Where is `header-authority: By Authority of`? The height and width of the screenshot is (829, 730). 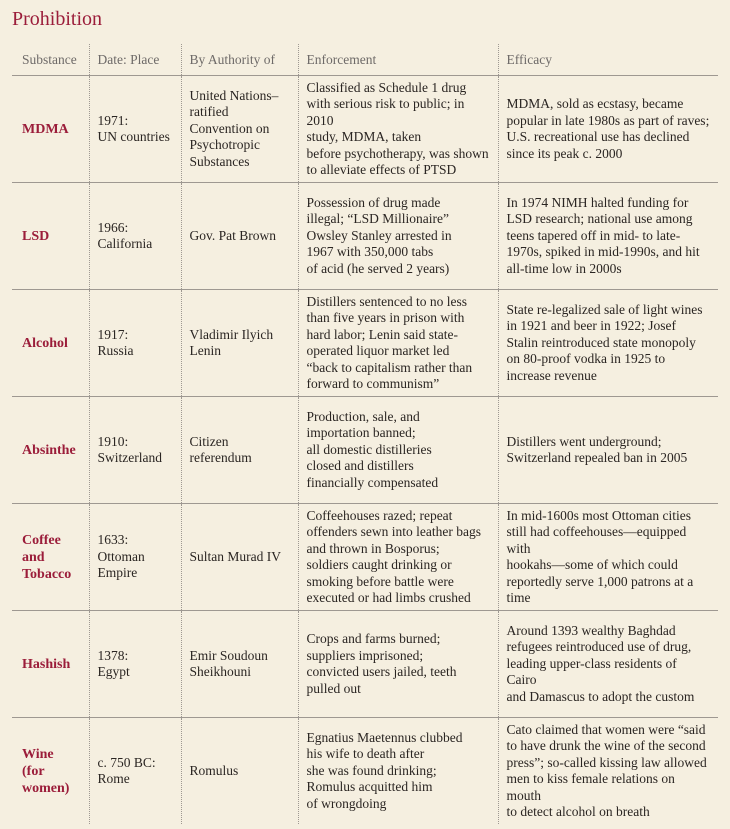
header-authority: By Authority of is located at coordinates (239, 60).